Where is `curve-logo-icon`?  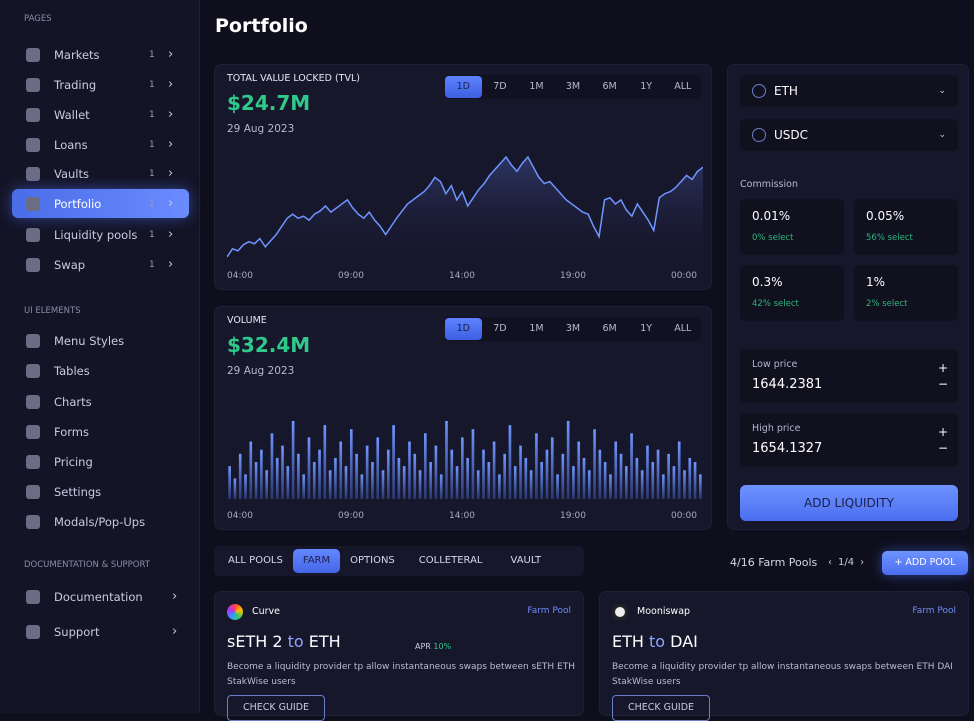
curve-logo-icon is located at coordinates (235, 612).